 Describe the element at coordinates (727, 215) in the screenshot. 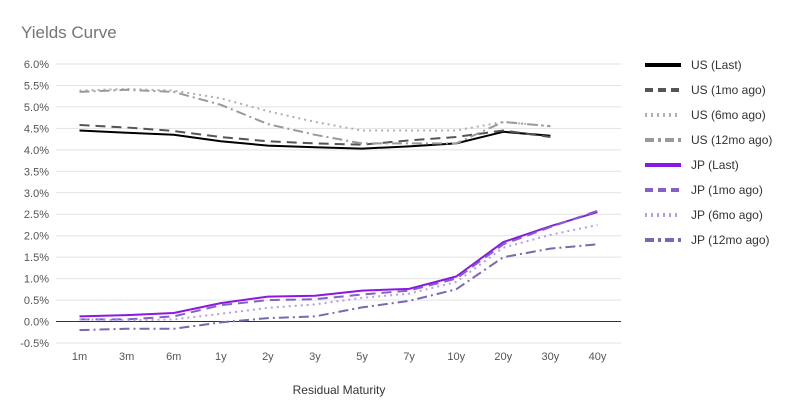

I see `legend-label: JP (6mo ago)` at that location.